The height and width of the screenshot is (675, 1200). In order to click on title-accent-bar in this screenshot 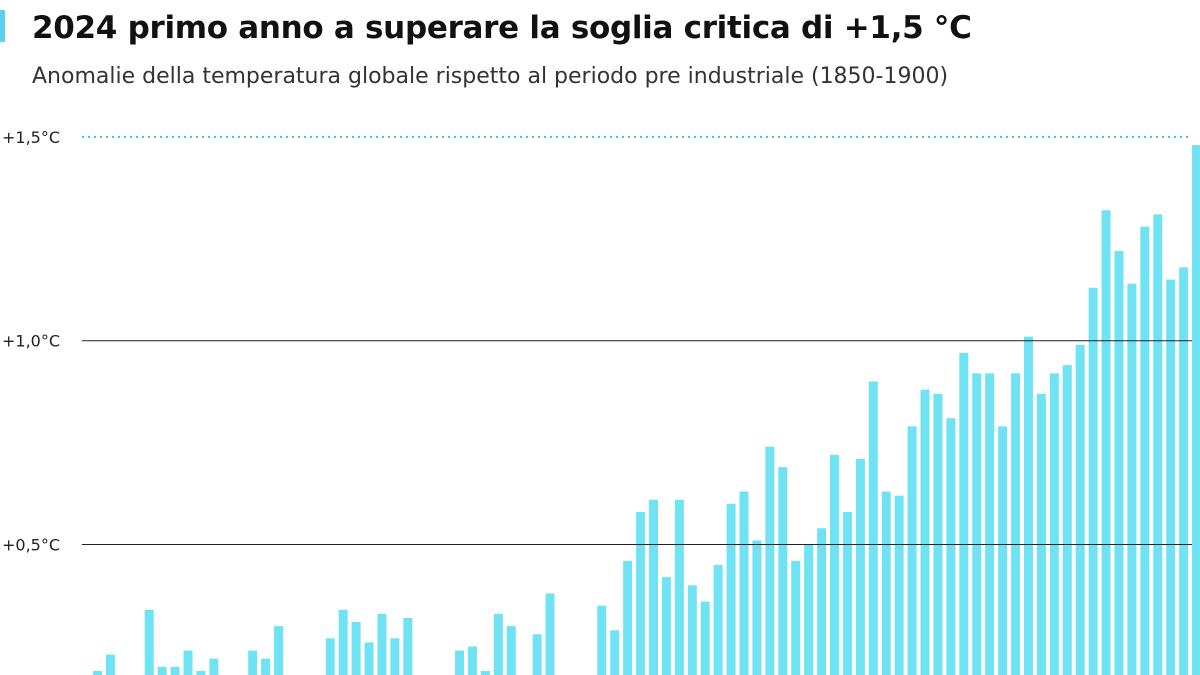, I will do `click(2, 26)`.